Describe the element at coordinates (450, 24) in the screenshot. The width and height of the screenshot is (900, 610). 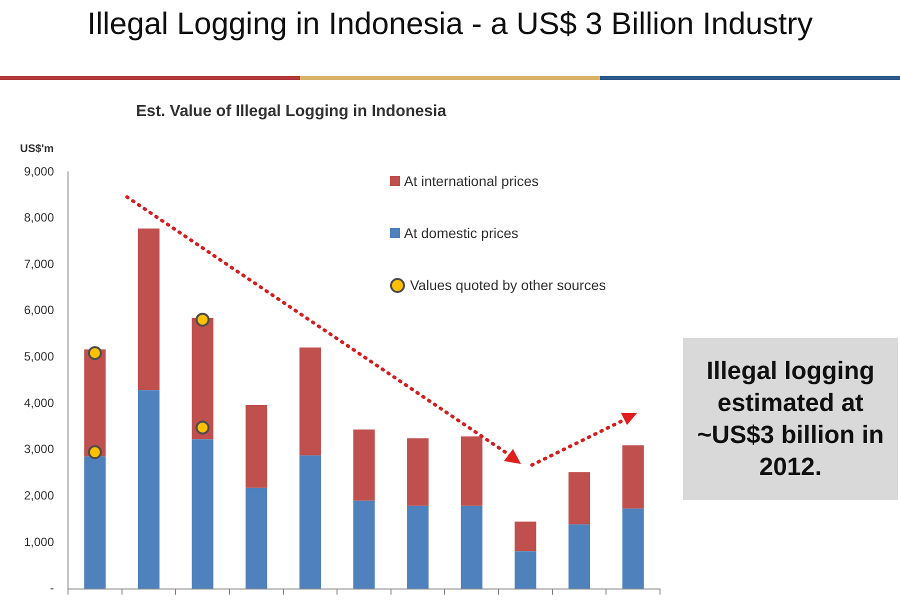
I see `chart-title: Illegal Logging in Indonesia - a US$ 3 Billion Industry` at that location.